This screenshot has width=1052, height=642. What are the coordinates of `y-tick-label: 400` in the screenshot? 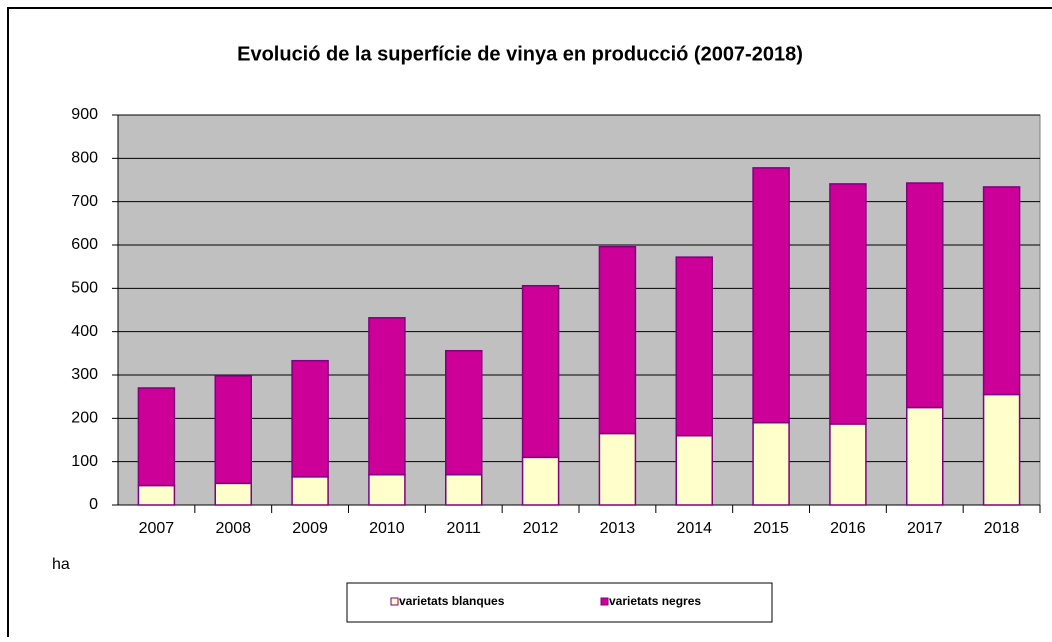 It's located at (84, 331).